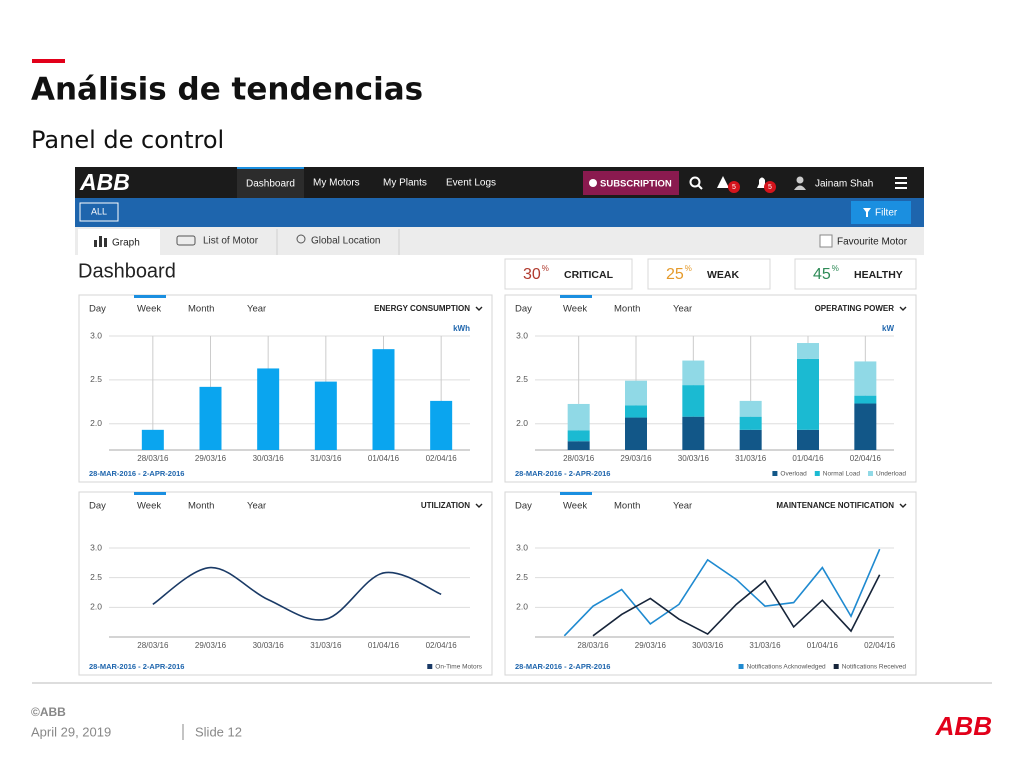 The width and height of the screenshot is (1024, 768). What do you see at coordinates (872, 242) in the screenshot?
I see `favourite-label: Favourite Motor` at bounding box center [872, 242].